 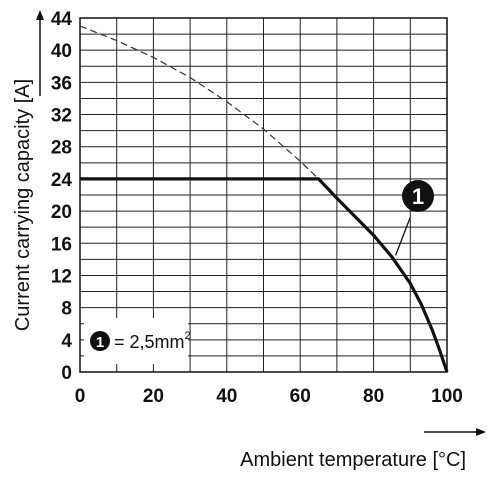 I want to click on x-tick-label: 80, so click(x=373, y=396).